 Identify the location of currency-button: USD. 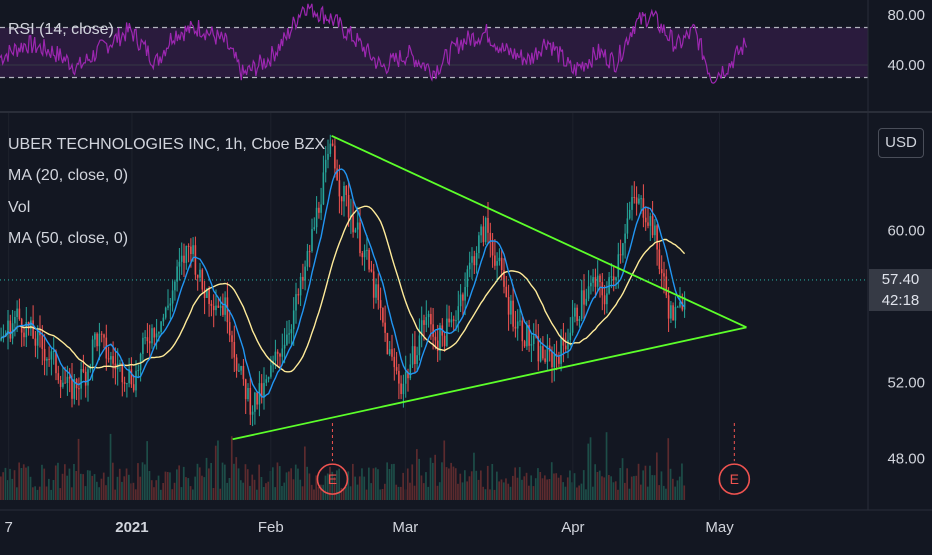
(901, 143).